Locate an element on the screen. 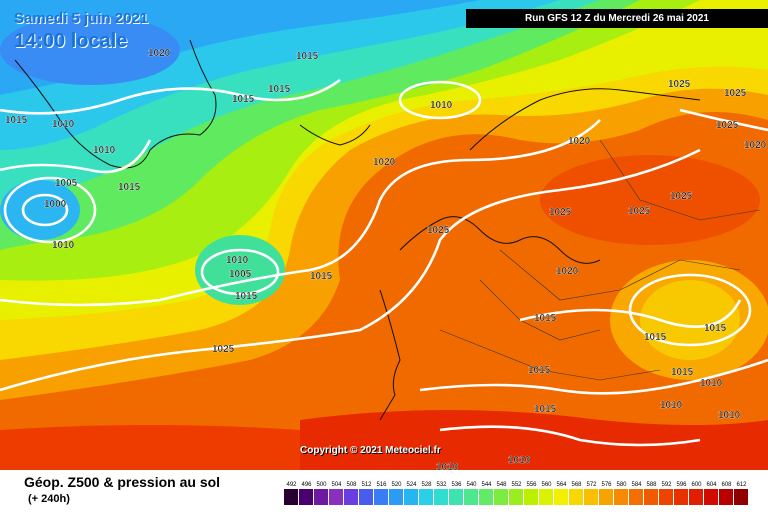 The image size is (768, 512). legend-value: 540 is located at coordinates (471, 485).